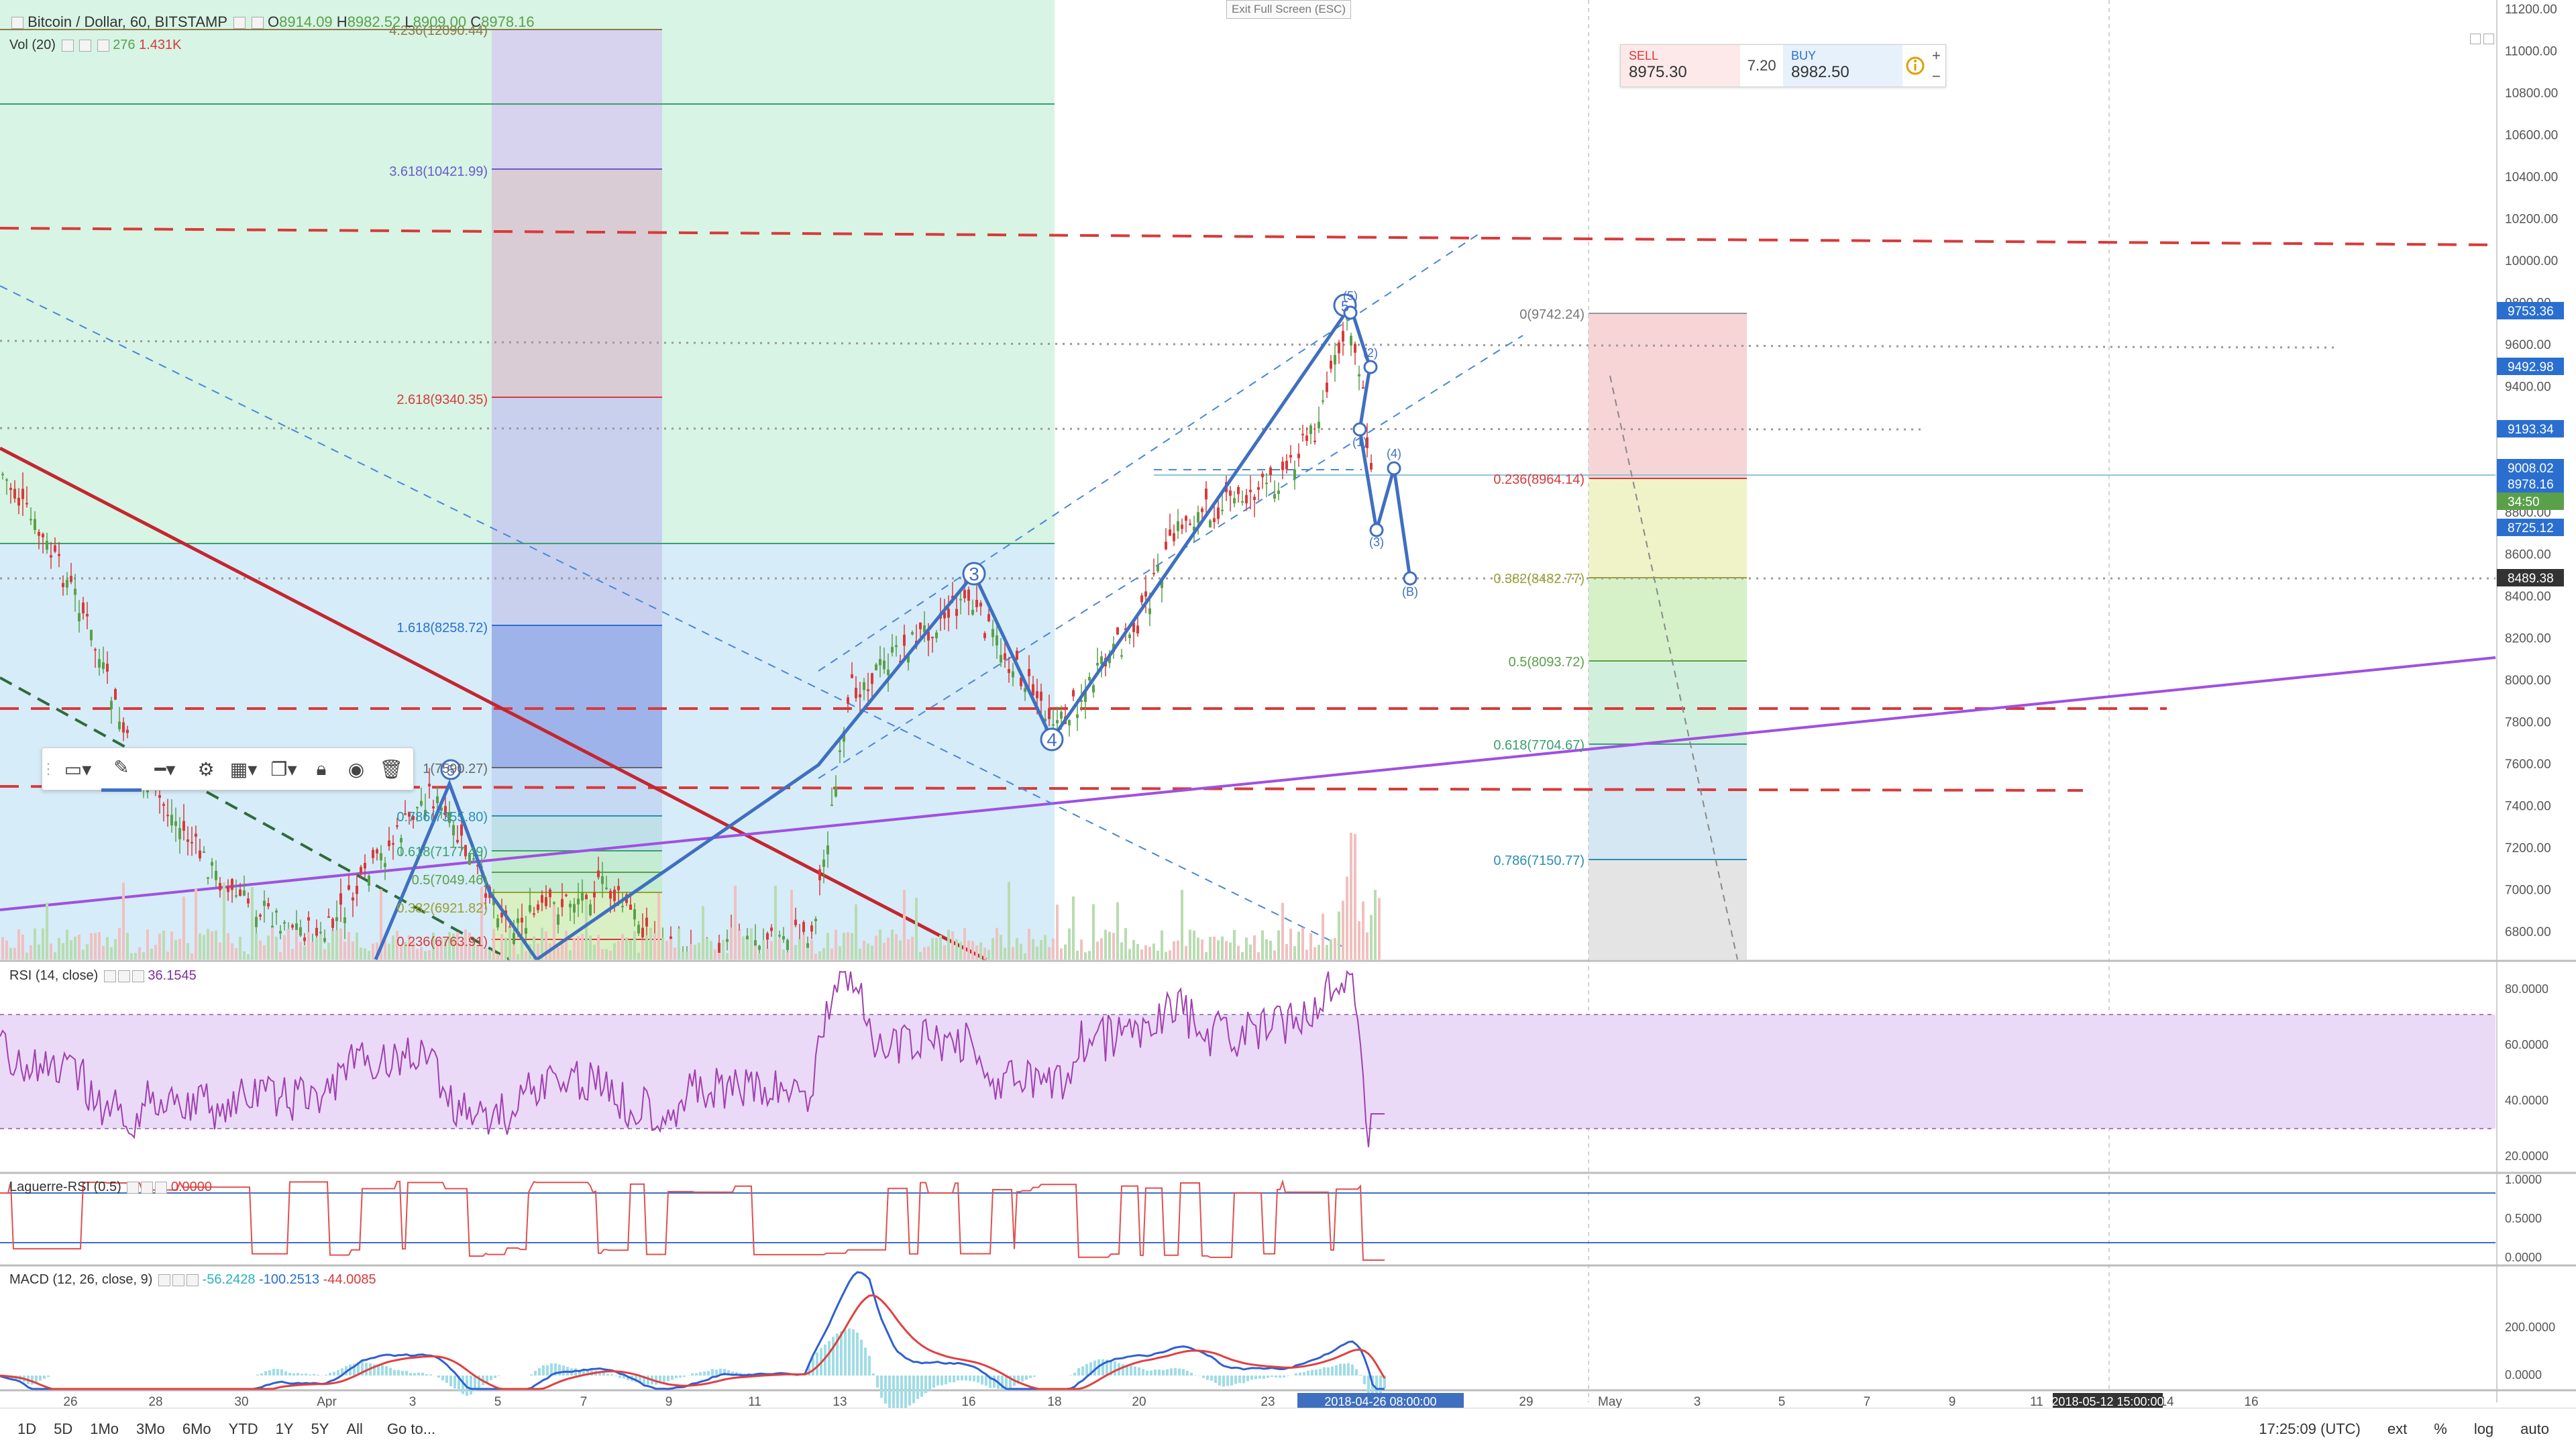 The image size is (2576, 1450). Describe the element at coordinates (354, 1429) in the screenshot. I see `tf-all: All` at that location.